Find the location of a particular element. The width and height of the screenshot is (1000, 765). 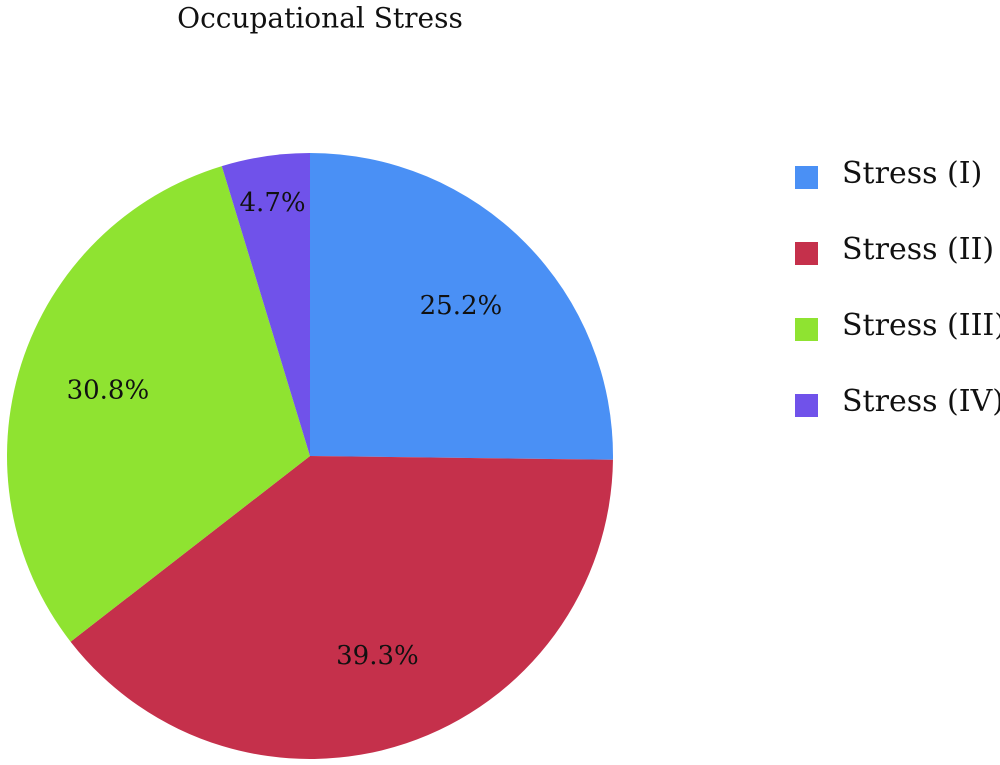

chart-title: Occupational Stress is located at coordinates (320, 18).